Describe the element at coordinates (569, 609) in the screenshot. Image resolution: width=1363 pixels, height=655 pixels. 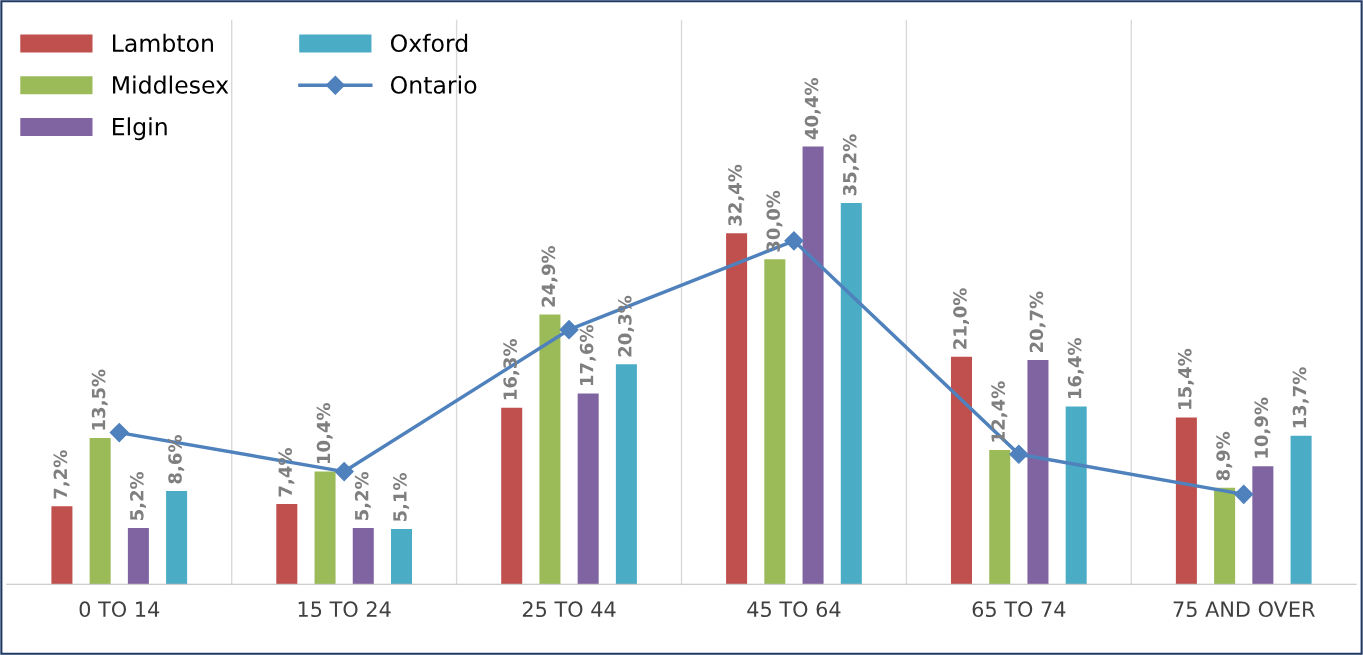
I see `x-tick-label: 25 TO 44` at that location.